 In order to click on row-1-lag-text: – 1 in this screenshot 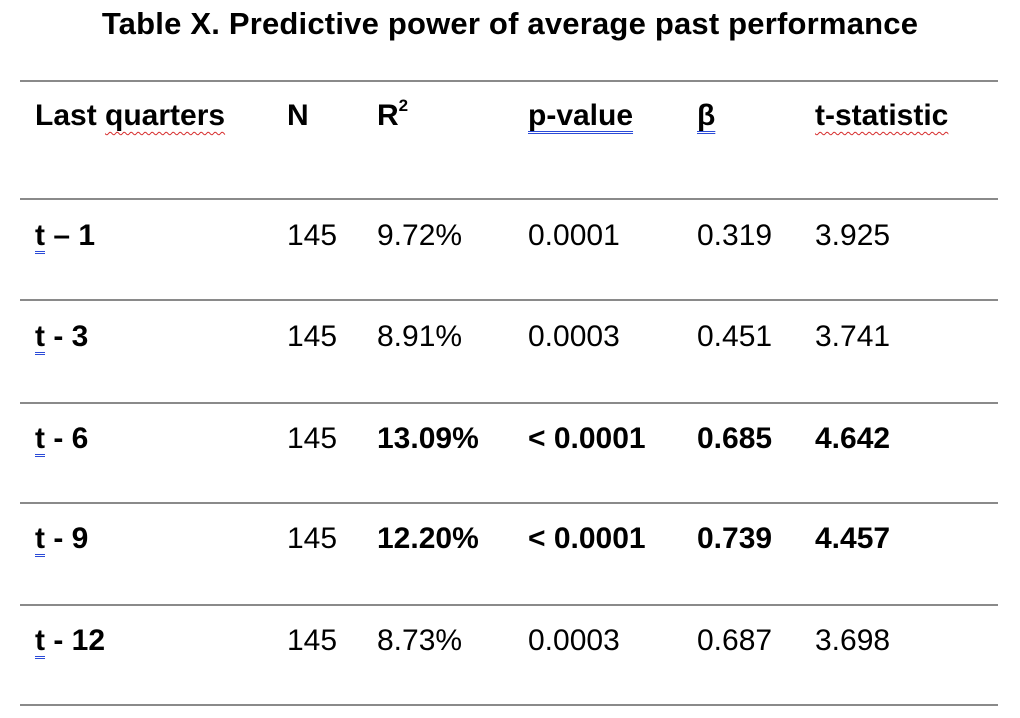, I will do `click(70, 235)`.